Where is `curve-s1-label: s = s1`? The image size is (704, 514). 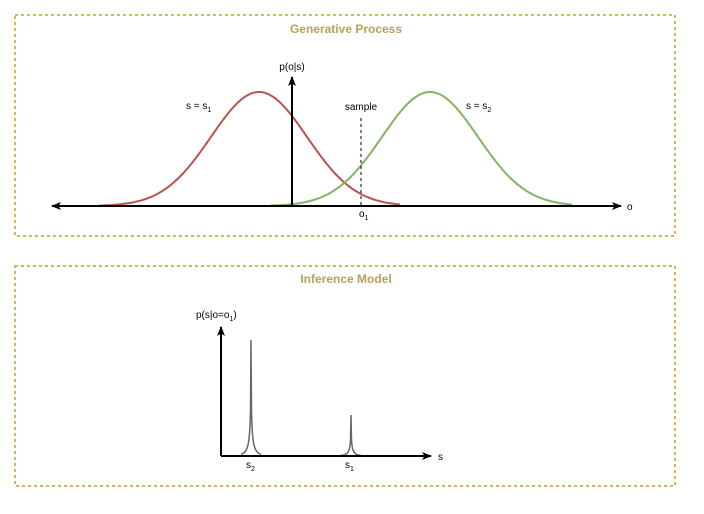
curve-s1-label: s = s1 is located at coordinates (198, 107).